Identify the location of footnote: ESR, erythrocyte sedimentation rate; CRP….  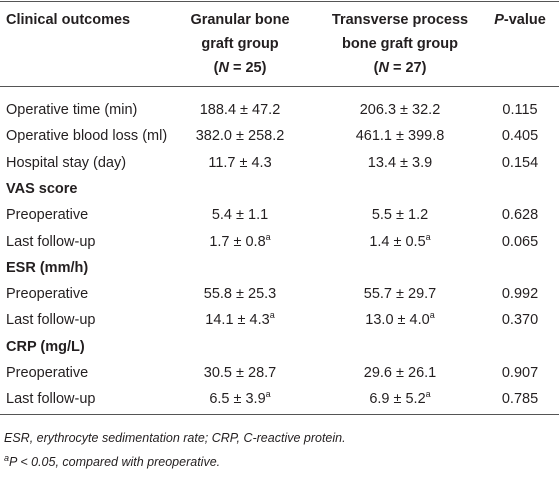
(175, 438).